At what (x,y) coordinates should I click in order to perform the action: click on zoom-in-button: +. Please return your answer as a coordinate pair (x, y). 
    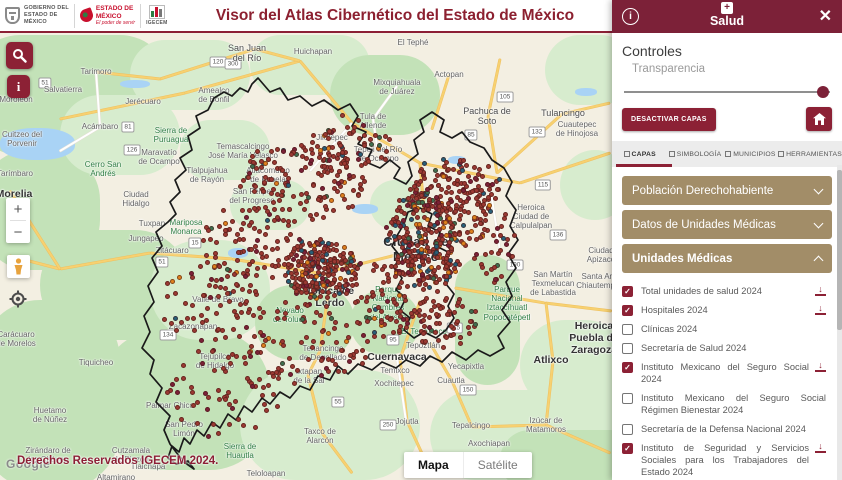
    Looking at the image, I should click on (18, 209).